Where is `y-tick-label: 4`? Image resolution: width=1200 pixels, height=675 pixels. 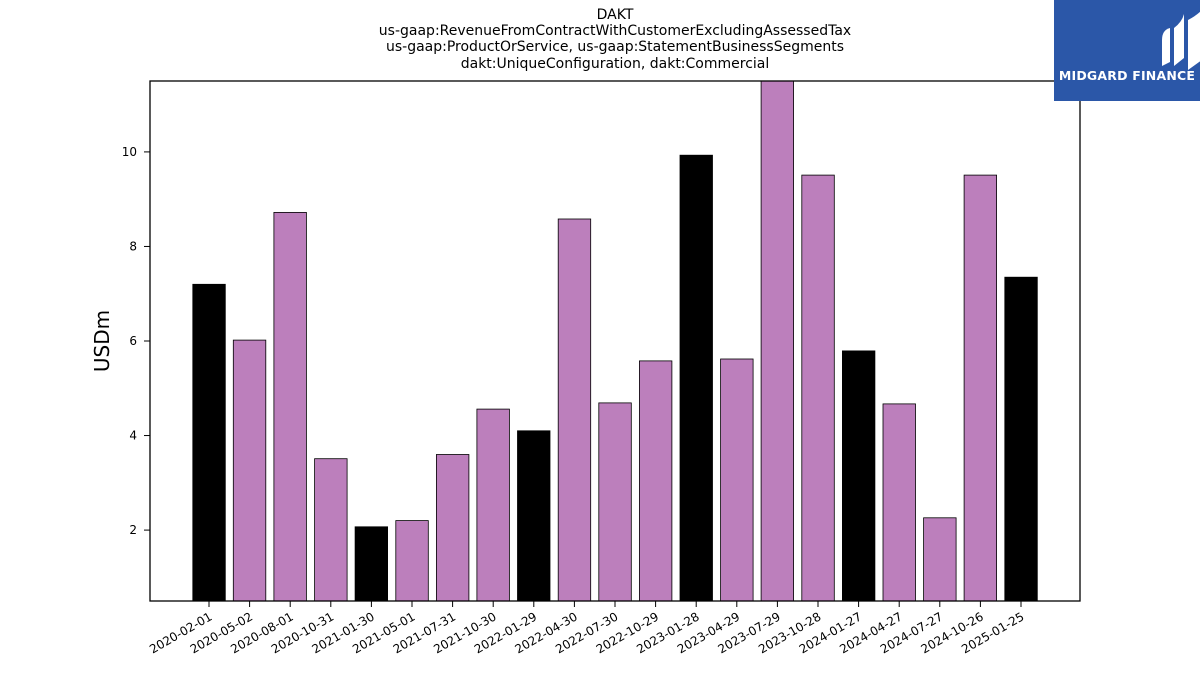
y-tick-label: 4 is located at coordinates (133, 436).